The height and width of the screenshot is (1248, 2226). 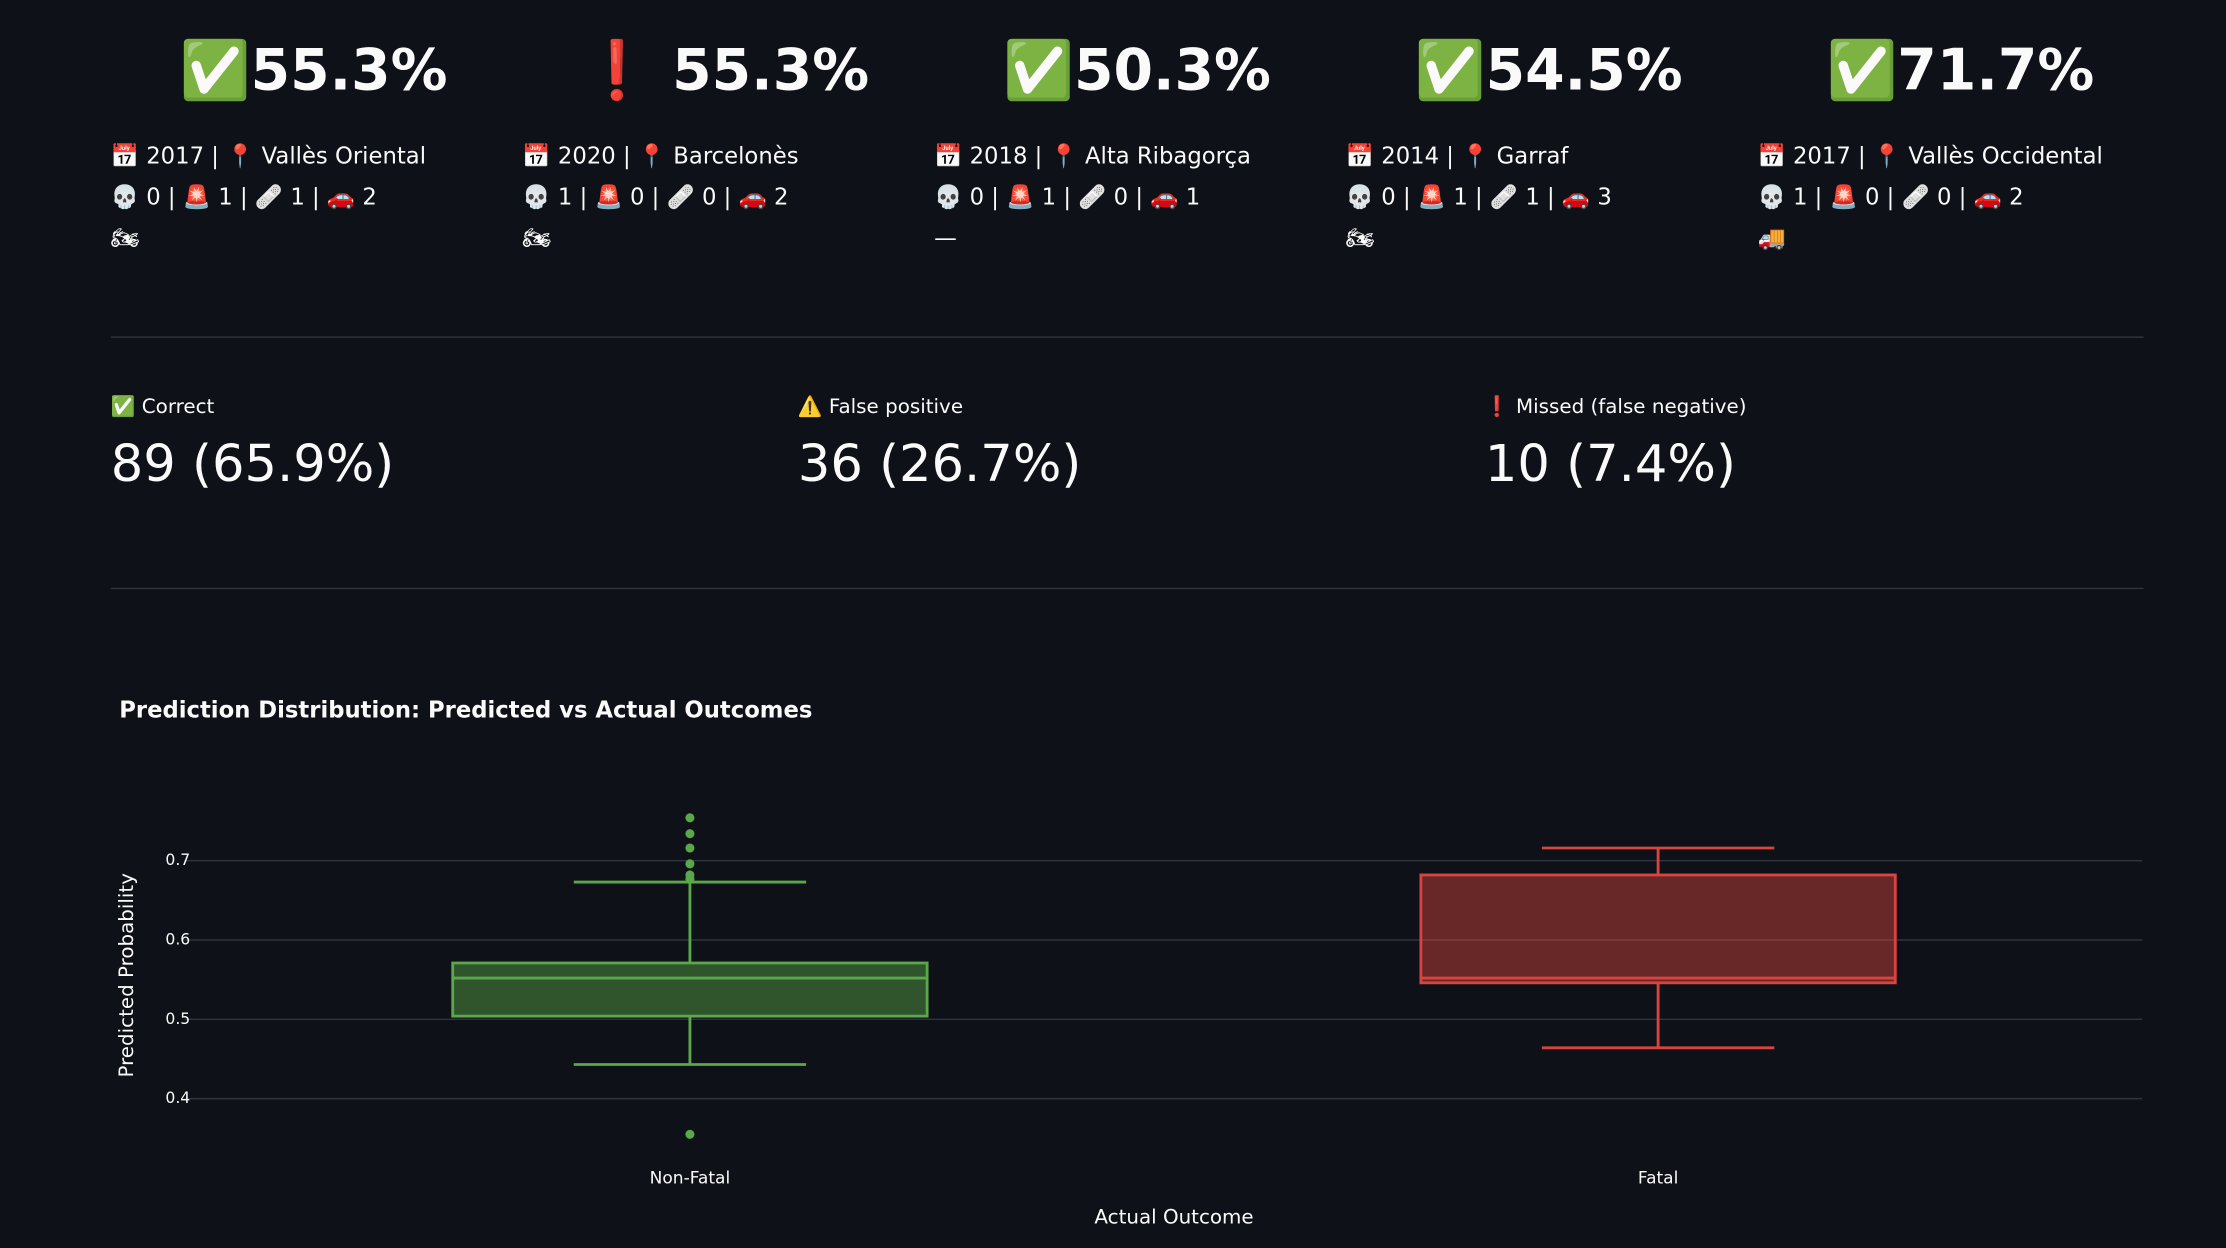 I want to click on metric: ✅ Correct 89 (65.9%), so click(x=253, y=450).